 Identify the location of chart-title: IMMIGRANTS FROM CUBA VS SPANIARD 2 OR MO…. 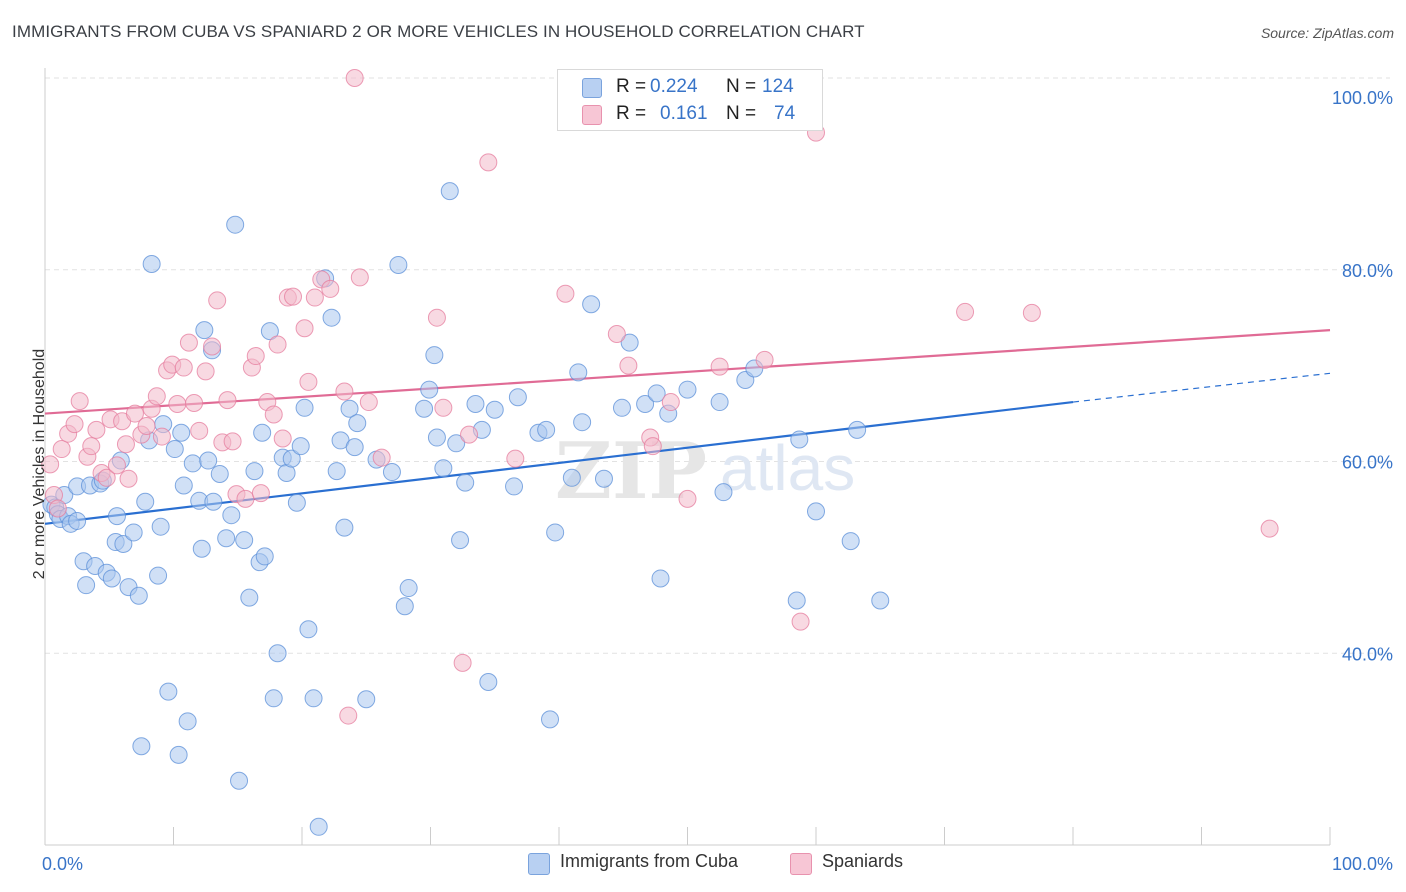
(438, 31).